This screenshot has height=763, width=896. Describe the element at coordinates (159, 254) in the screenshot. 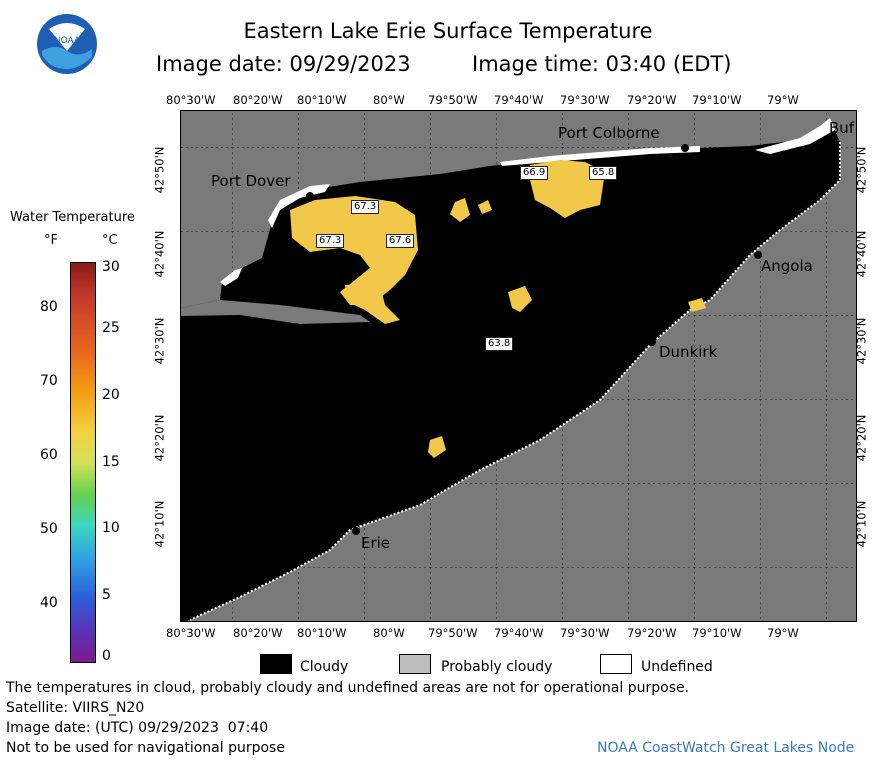

I see `lat-label-left: 42°40'N` at that location.